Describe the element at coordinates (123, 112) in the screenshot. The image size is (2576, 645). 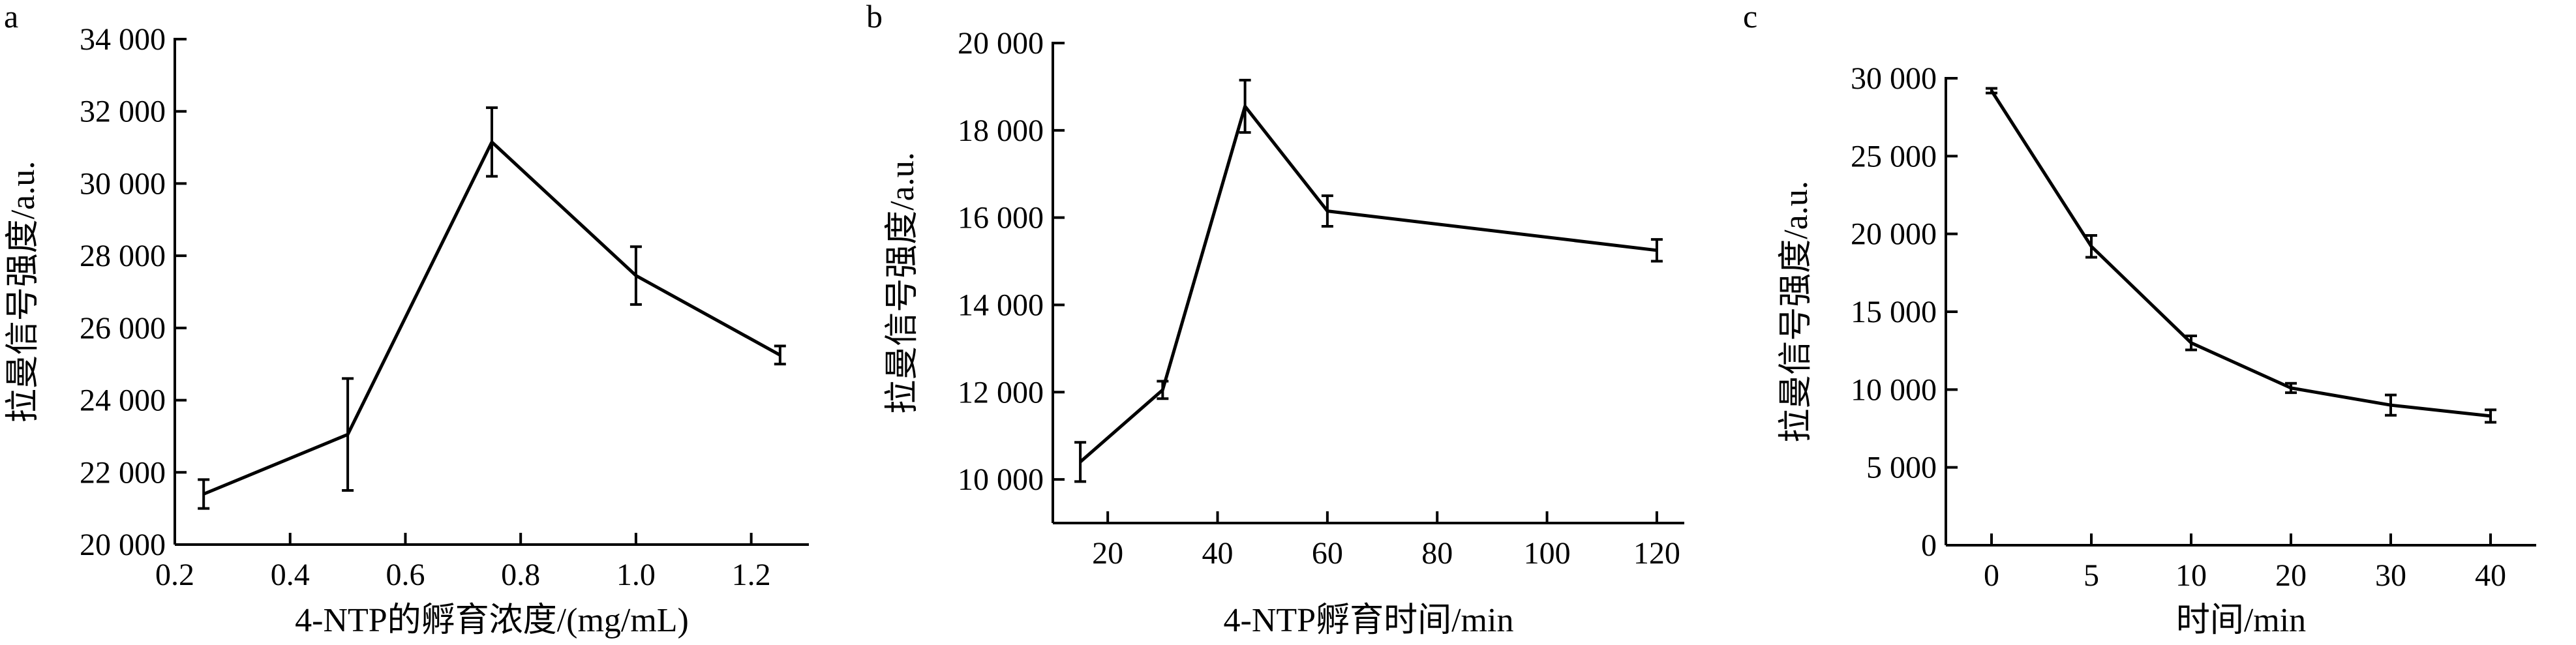
I see `y-tick-label: 32 000` at that location.